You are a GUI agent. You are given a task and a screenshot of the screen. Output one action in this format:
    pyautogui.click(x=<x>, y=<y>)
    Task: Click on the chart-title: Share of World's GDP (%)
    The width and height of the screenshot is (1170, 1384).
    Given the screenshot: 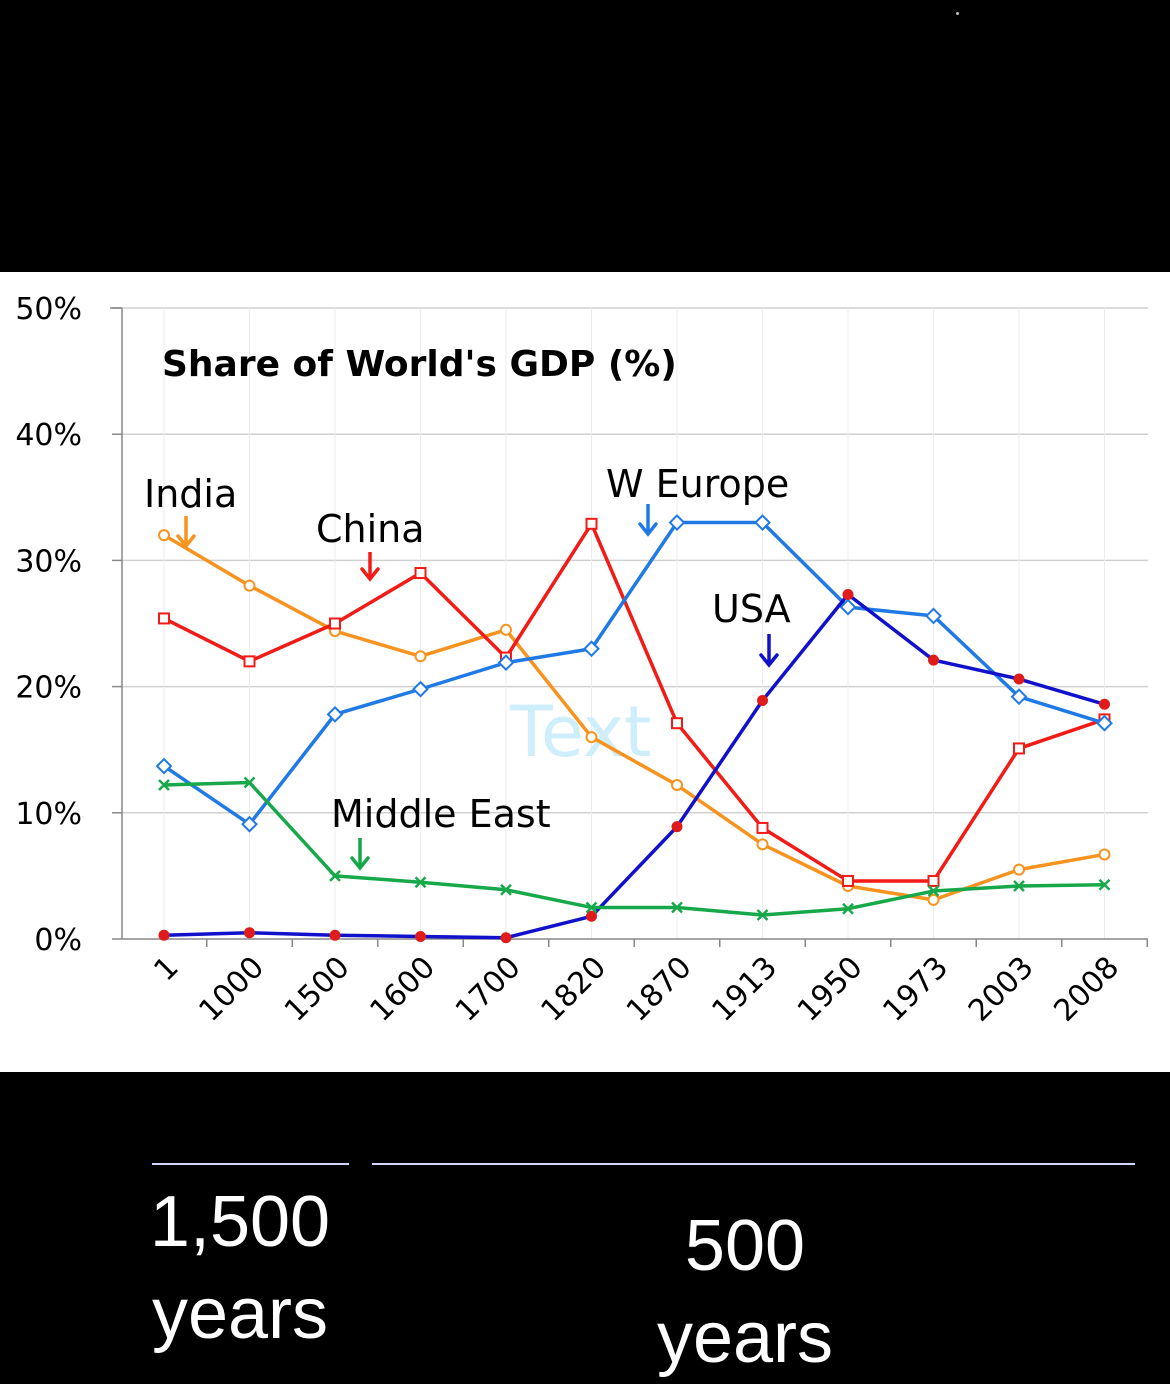 What is the action you would take?
    pyautogui.click(x=419, y=364)
    